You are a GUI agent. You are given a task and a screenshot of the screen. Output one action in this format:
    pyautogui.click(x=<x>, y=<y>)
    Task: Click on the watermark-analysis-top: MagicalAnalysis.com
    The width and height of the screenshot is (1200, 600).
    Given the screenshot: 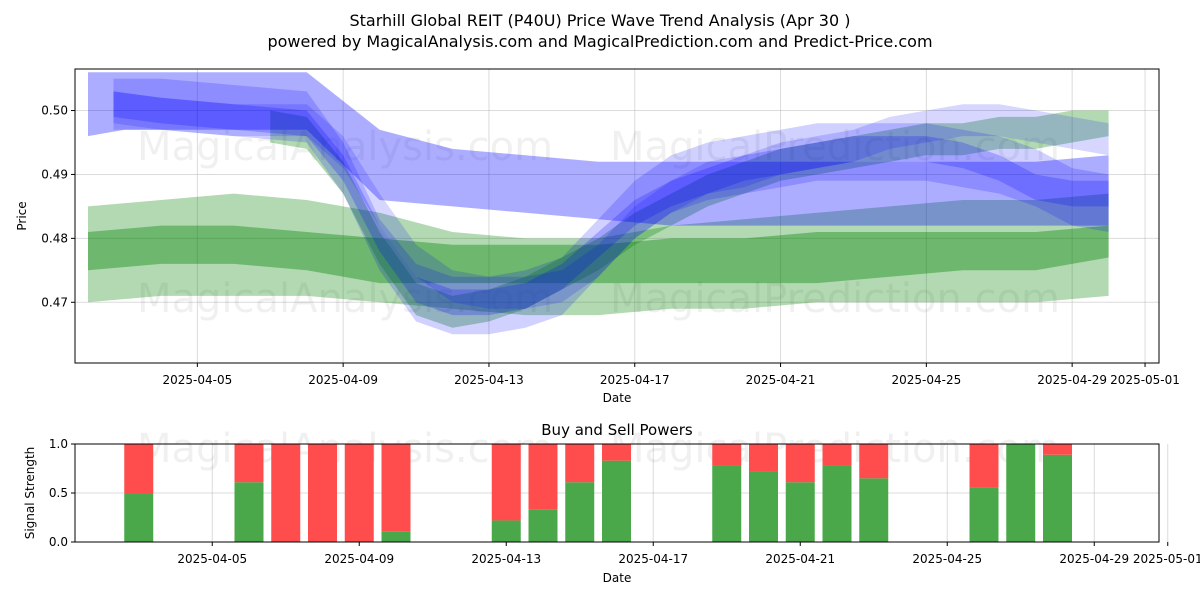 What is the action you would take?
    pyautogui.click(x=345, y=147)
    